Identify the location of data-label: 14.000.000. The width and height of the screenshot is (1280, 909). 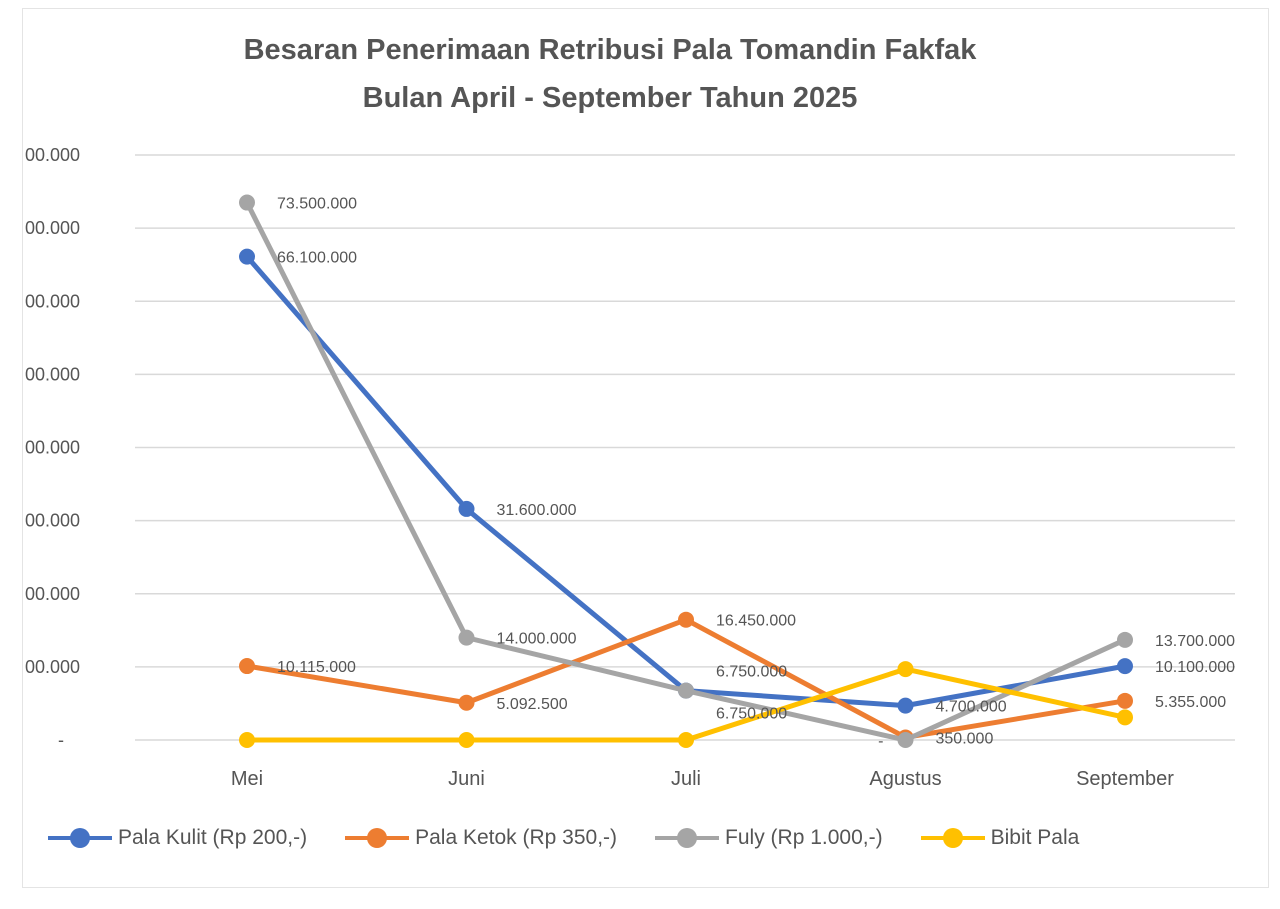
(537, 639).